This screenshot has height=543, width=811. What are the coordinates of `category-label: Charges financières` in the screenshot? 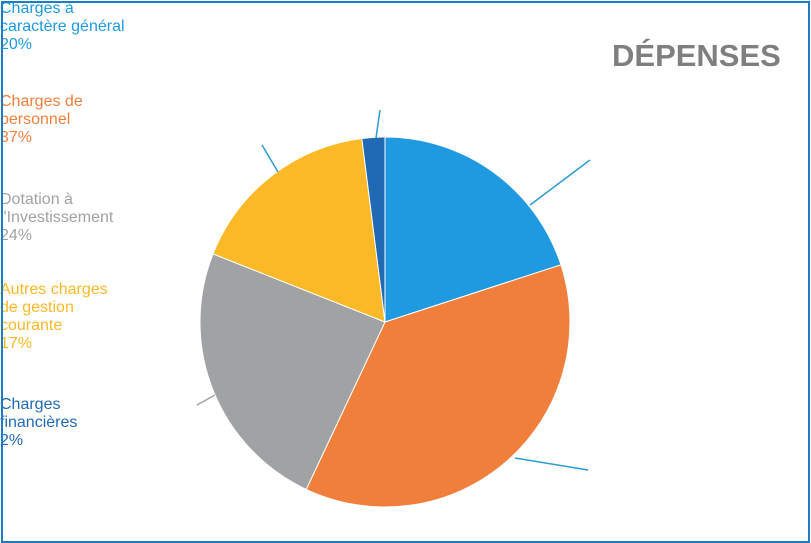 It's located at (39, 413).